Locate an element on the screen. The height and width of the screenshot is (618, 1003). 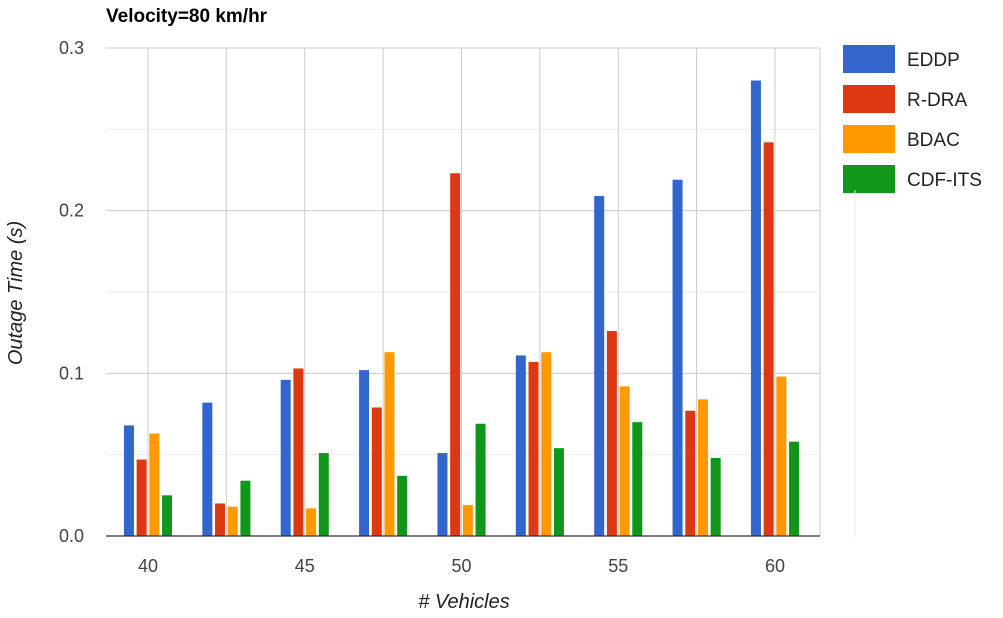
x-axis-label: # Vehicles is located at coordinates (464, 602).